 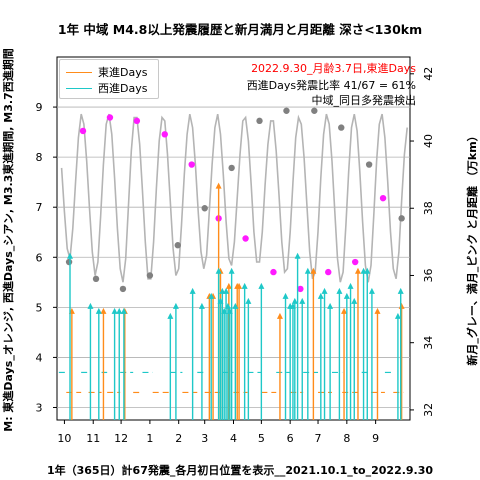 I want to click on y-tick-label-left: 4, so click(x=39, y=357).